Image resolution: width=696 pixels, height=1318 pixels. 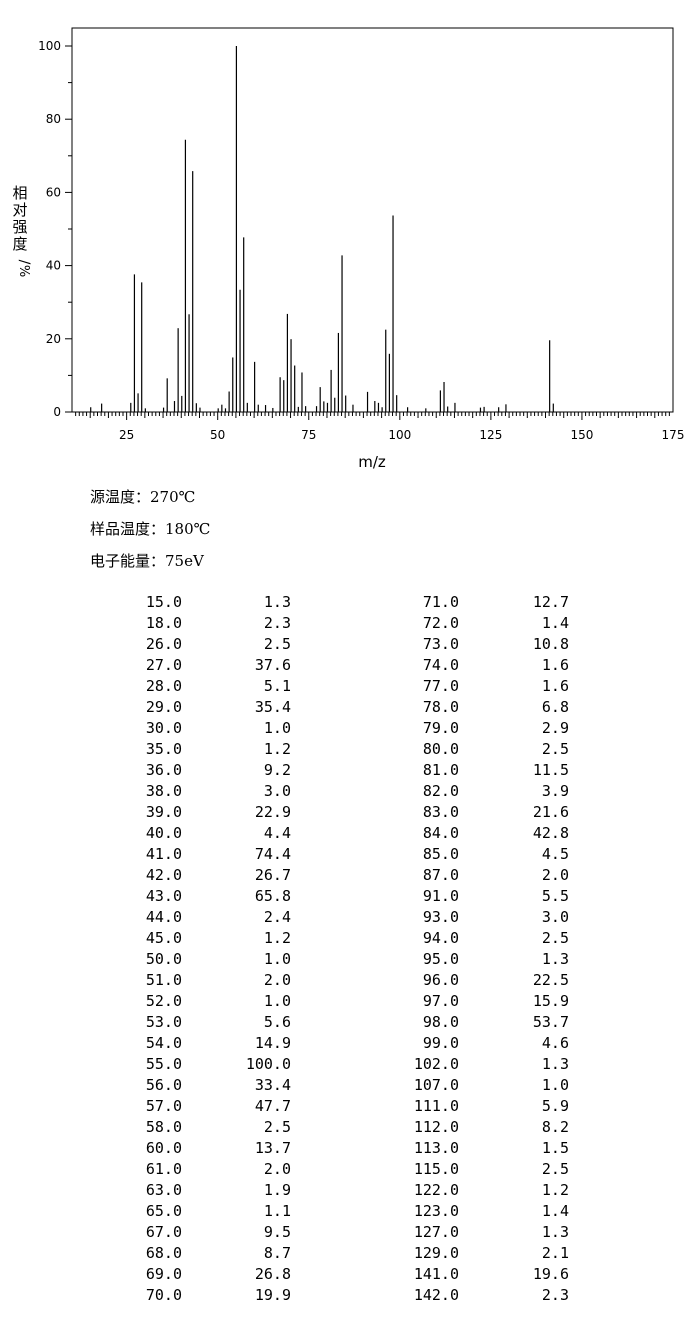 I want to click on electron-energy: 电子能量：75eV, so click(x=147, y=561).